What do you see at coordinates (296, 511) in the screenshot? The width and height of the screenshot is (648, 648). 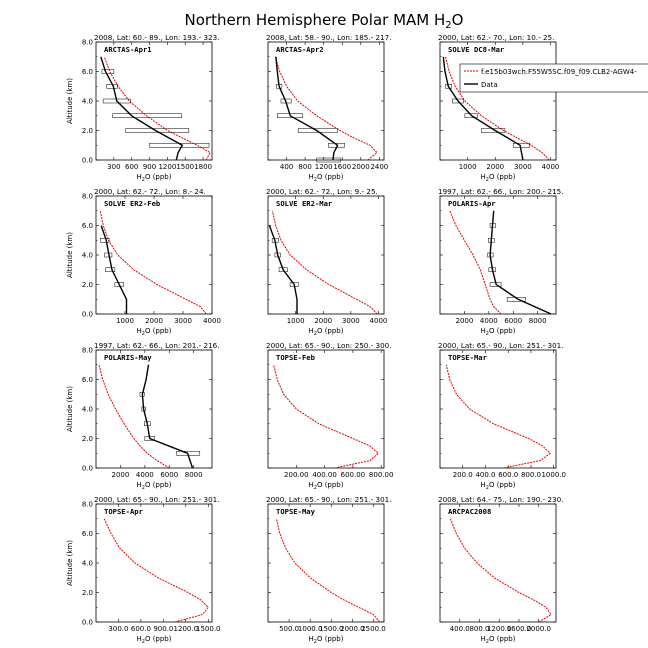 I see `panel-title: TOPSE-May` at bounding box center [296, 511].